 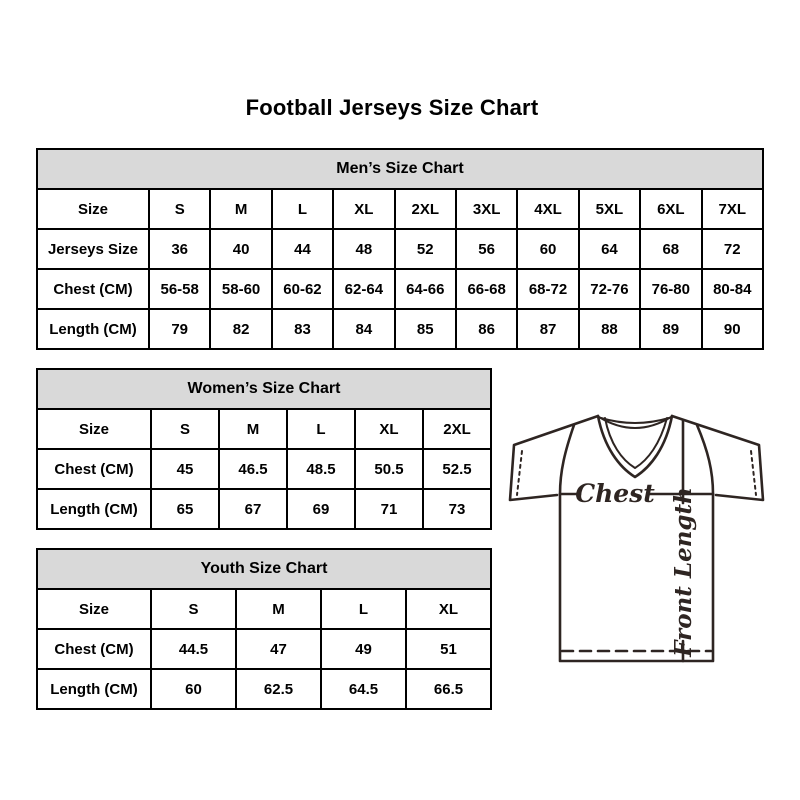 I want to click on table-title-row: Youth Size Chart, so click(x=264, y=569).